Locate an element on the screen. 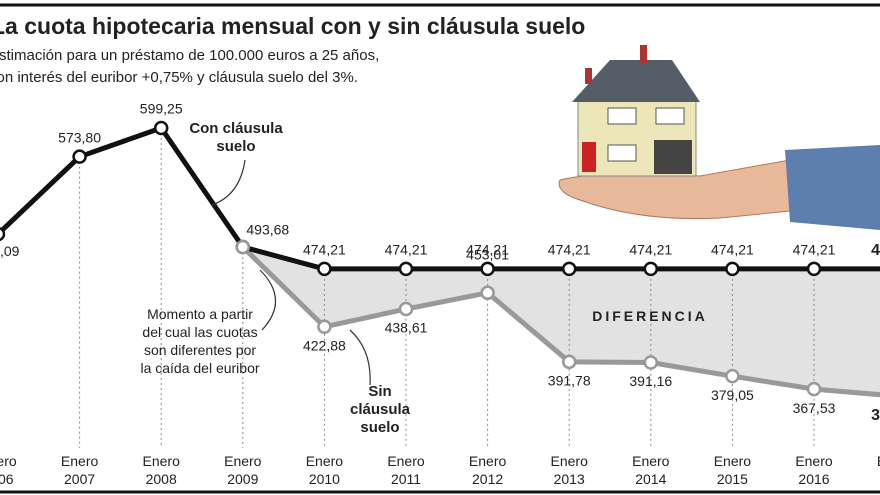  x-tick-label: Enero 2015 is located at coordinates (732, 470).